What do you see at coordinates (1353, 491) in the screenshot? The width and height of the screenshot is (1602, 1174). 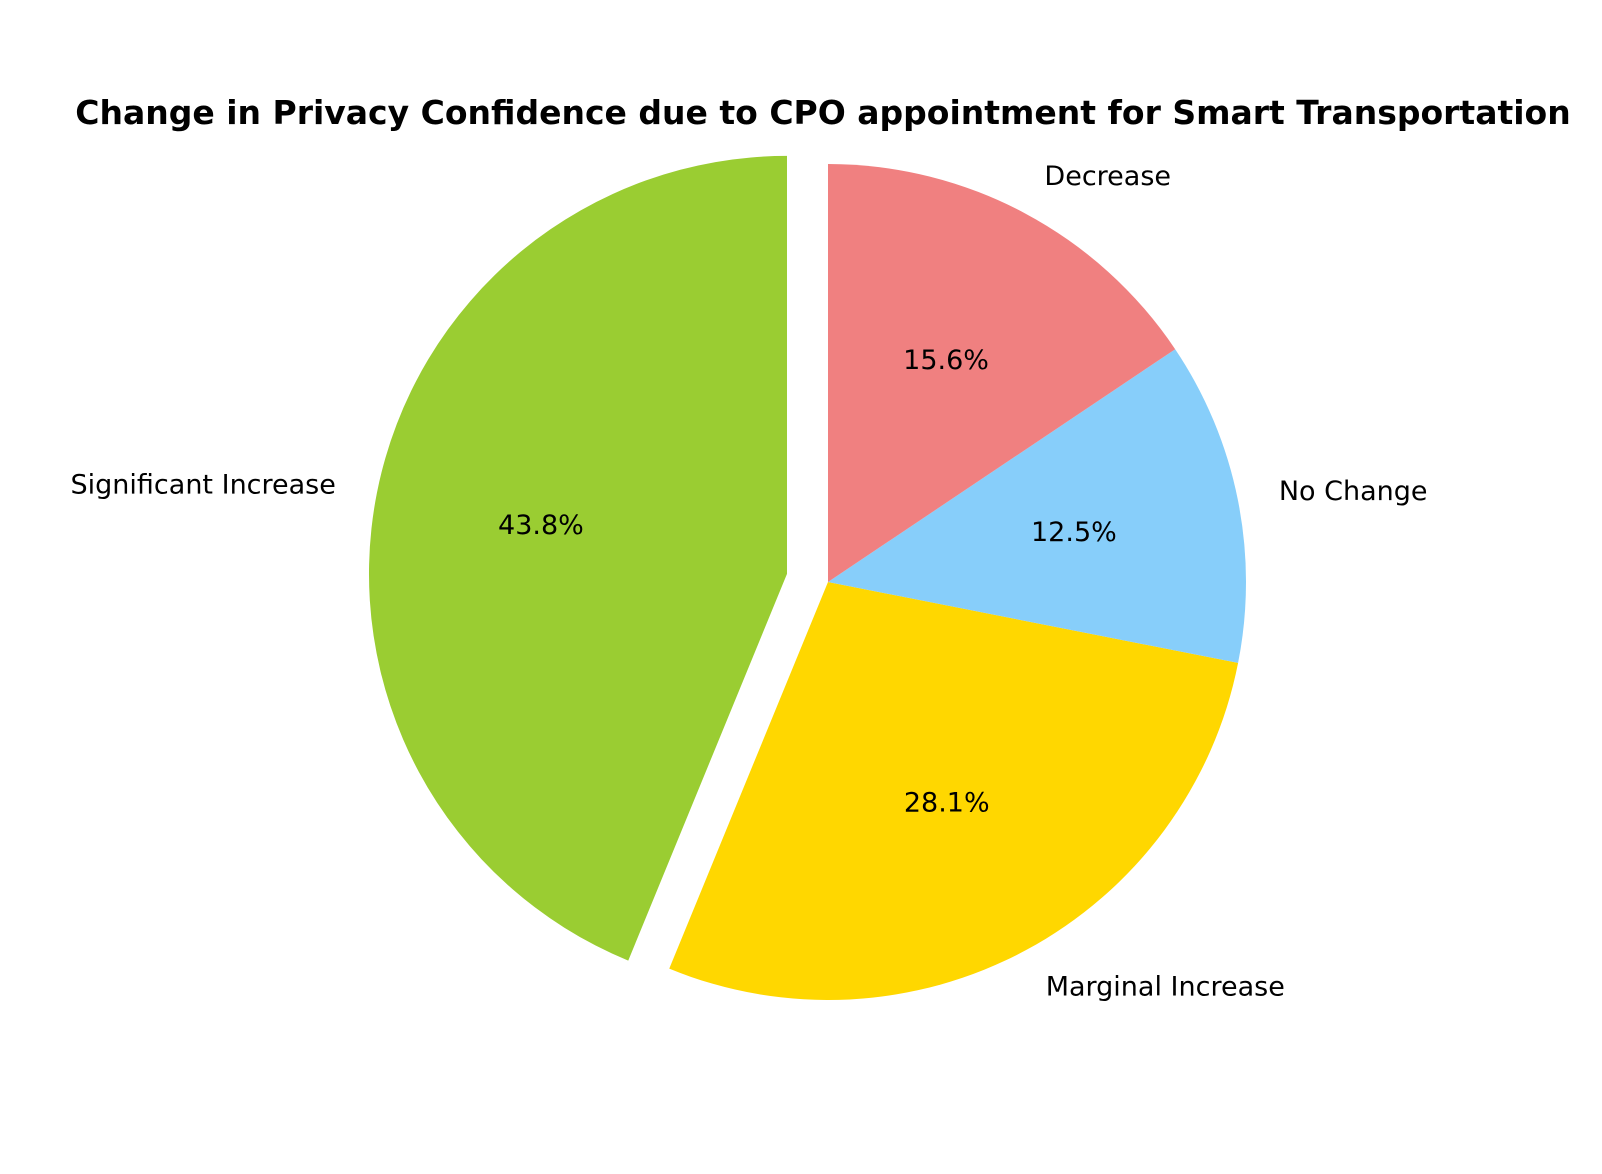 I see `slice-label-no-change: No Change` at bounding box center [1353, 491].